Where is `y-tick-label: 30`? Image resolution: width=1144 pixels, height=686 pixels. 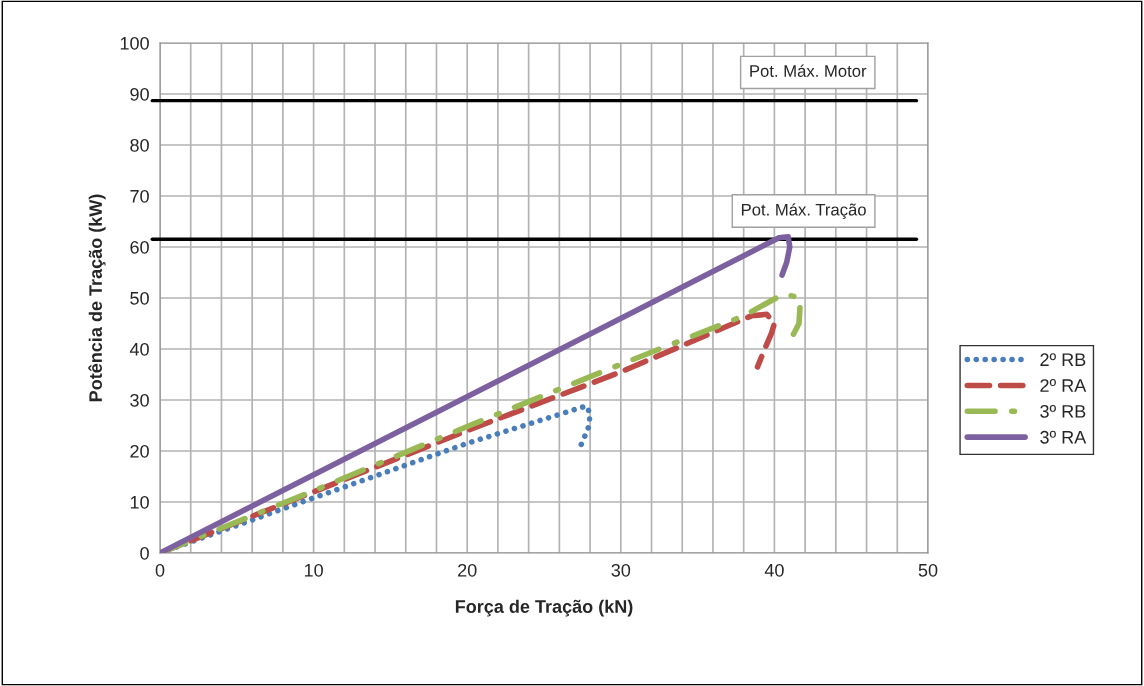 y-tick-label: 30 is located at coordinates (139, 400).